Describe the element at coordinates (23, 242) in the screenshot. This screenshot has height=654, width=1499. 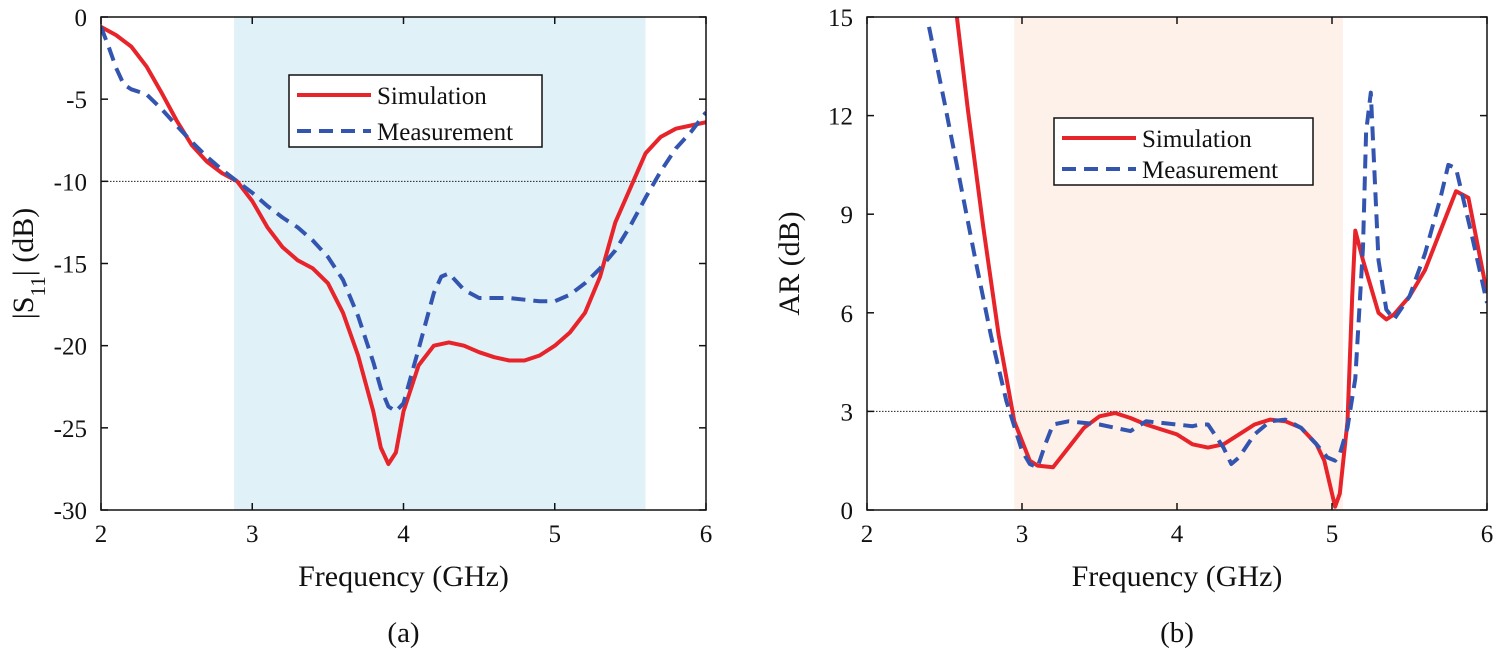
I see `y-axis-label-end: | (dB)` at that location.